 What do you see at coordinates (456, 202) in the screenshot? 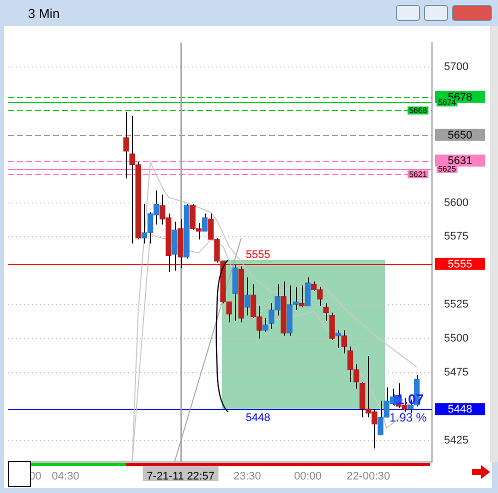
I see `y-tick-label: 5600` at bounding box center [456, 202].